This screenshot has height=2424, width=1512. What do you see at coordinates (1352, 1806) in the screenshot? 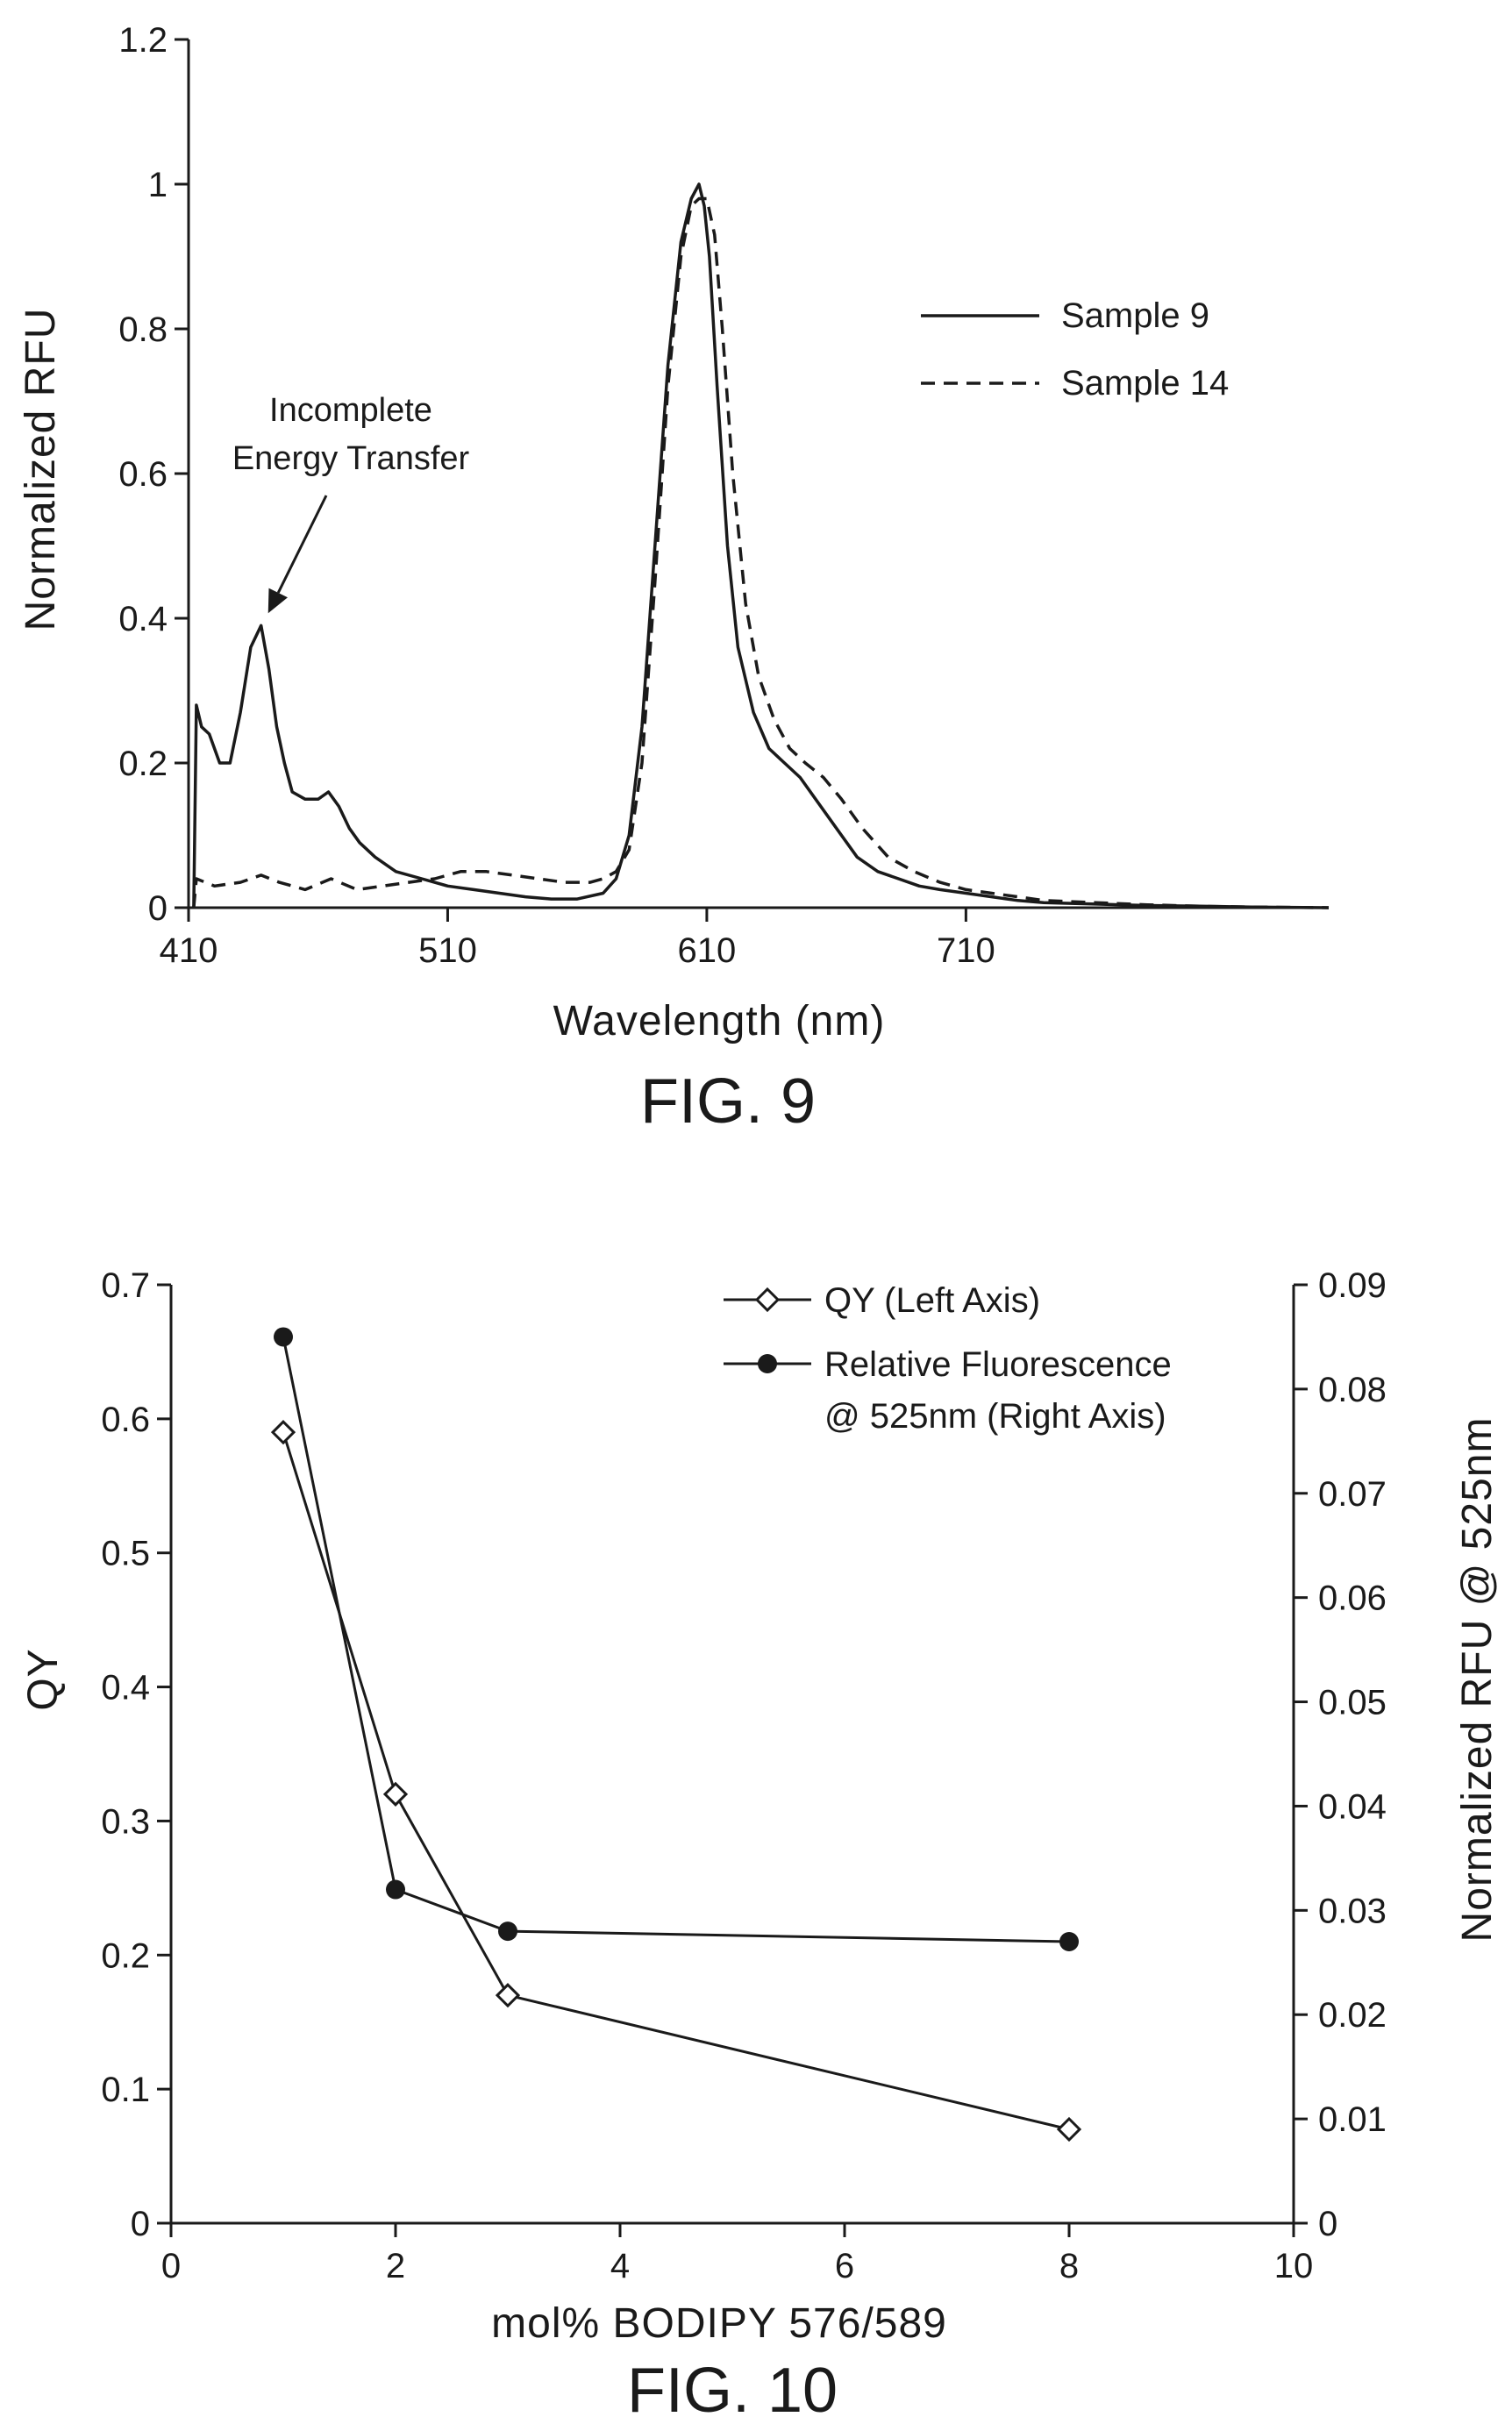
I see `y2-tick-label: 0.04` at bounding box center [1352, 1806].